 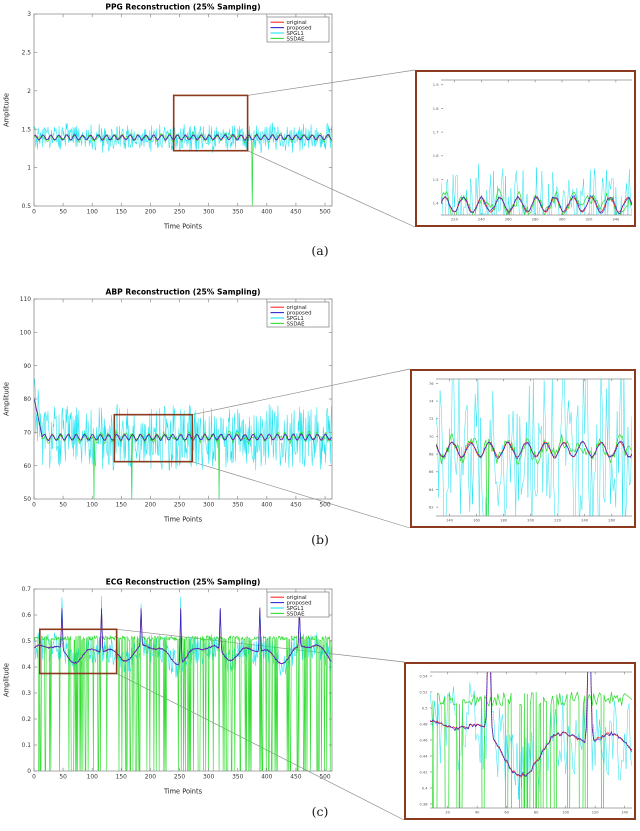 I want to click on y-tick-label: 0, so click(x=29, y=772).